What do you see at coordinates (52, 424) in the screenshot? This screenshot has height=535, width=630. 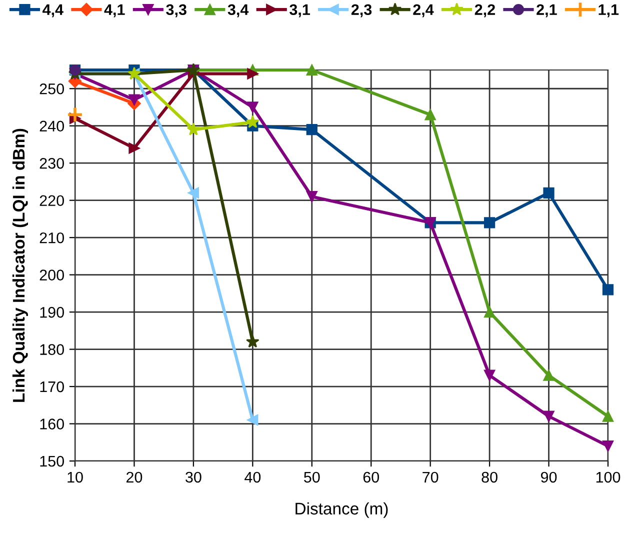 I see `y-tick-label: 160` at bounding box center [52, 424].